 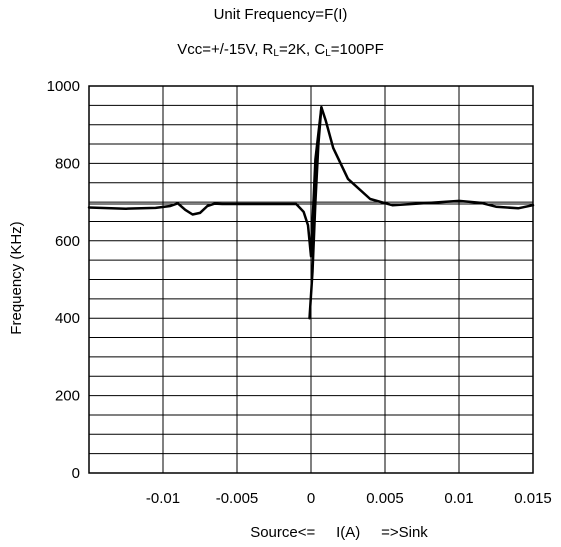 I want to click on y-tick-labels: 0 200 400 600 800 1000, so click(x=63, y=280).